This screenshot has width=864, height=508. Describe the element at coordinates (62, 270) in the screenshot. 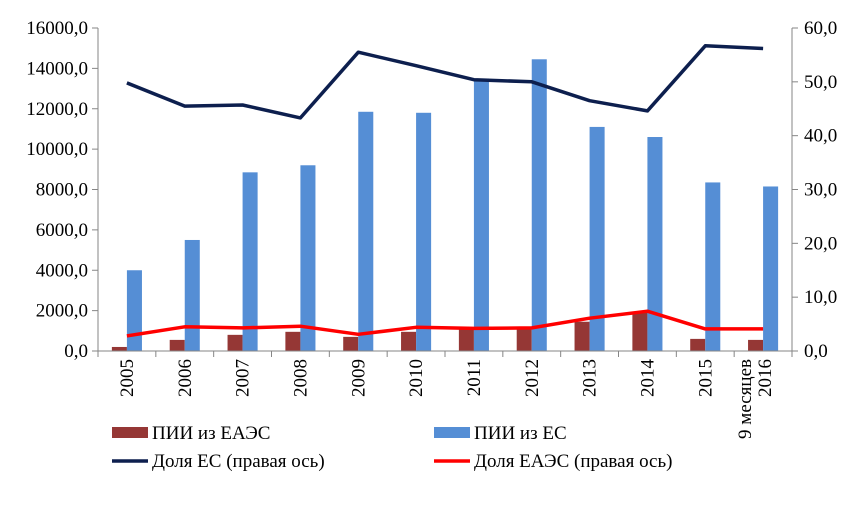

I see `left-tick-label: 4000,0` at that location.